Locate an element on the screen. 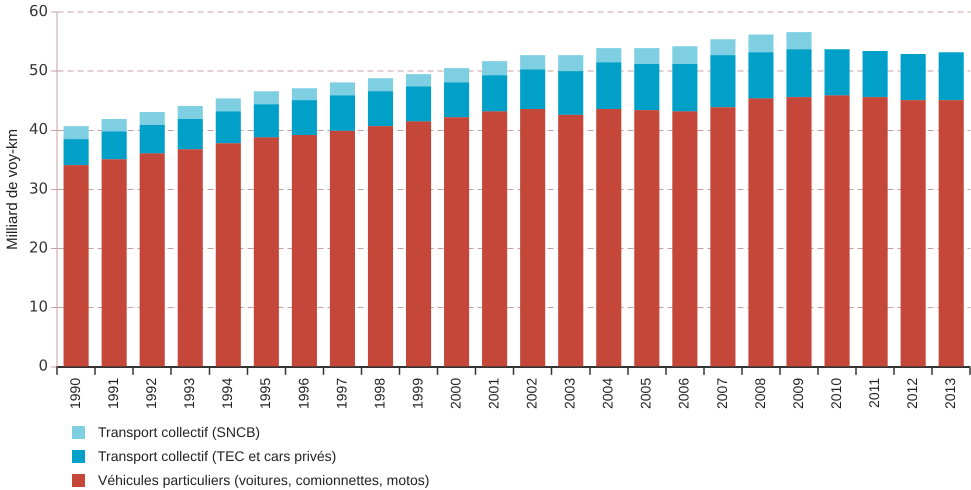 The width and height of the screenshot is (971, 490). x-tick-label: 1999 is located at coordinates (417, 394).